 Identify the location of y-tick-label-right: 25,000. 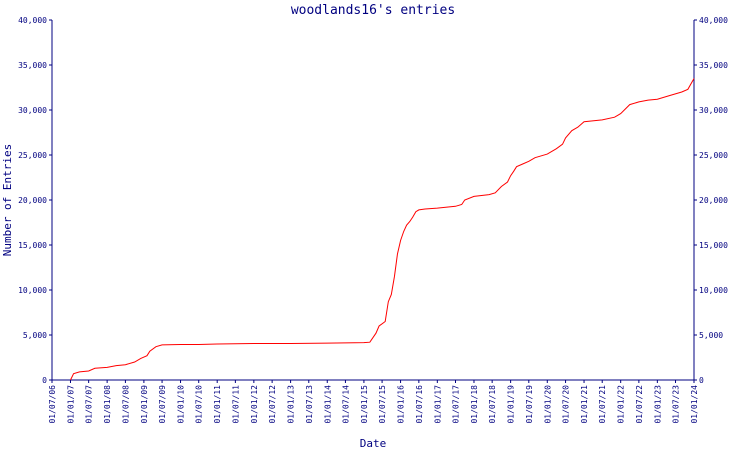
(713, 155).